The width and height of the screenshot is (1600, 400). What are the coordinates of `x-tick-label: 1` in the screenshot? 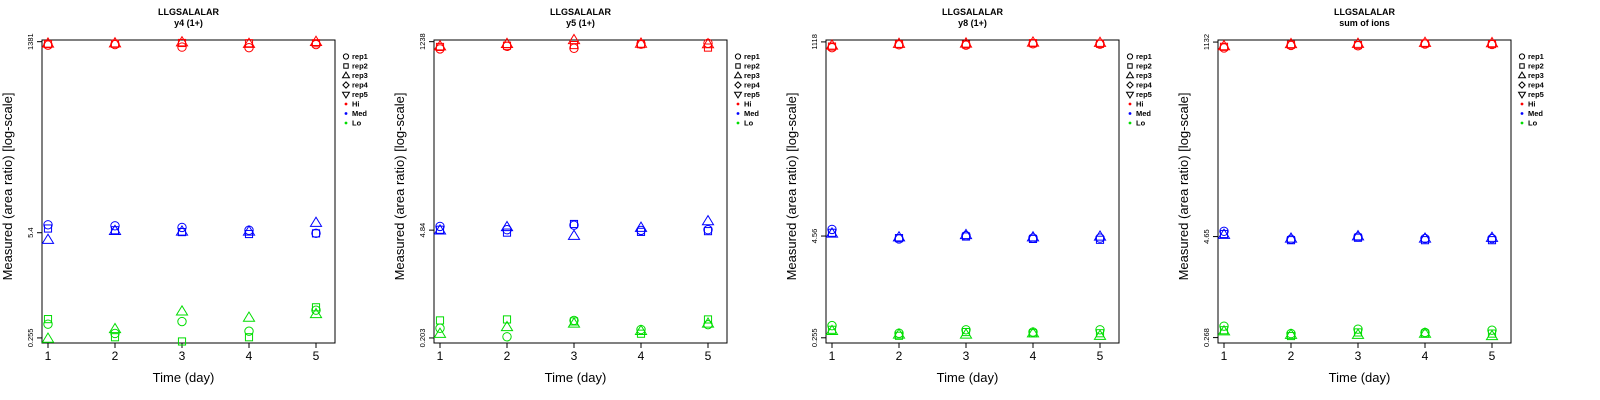 It's located at (1224, 356).